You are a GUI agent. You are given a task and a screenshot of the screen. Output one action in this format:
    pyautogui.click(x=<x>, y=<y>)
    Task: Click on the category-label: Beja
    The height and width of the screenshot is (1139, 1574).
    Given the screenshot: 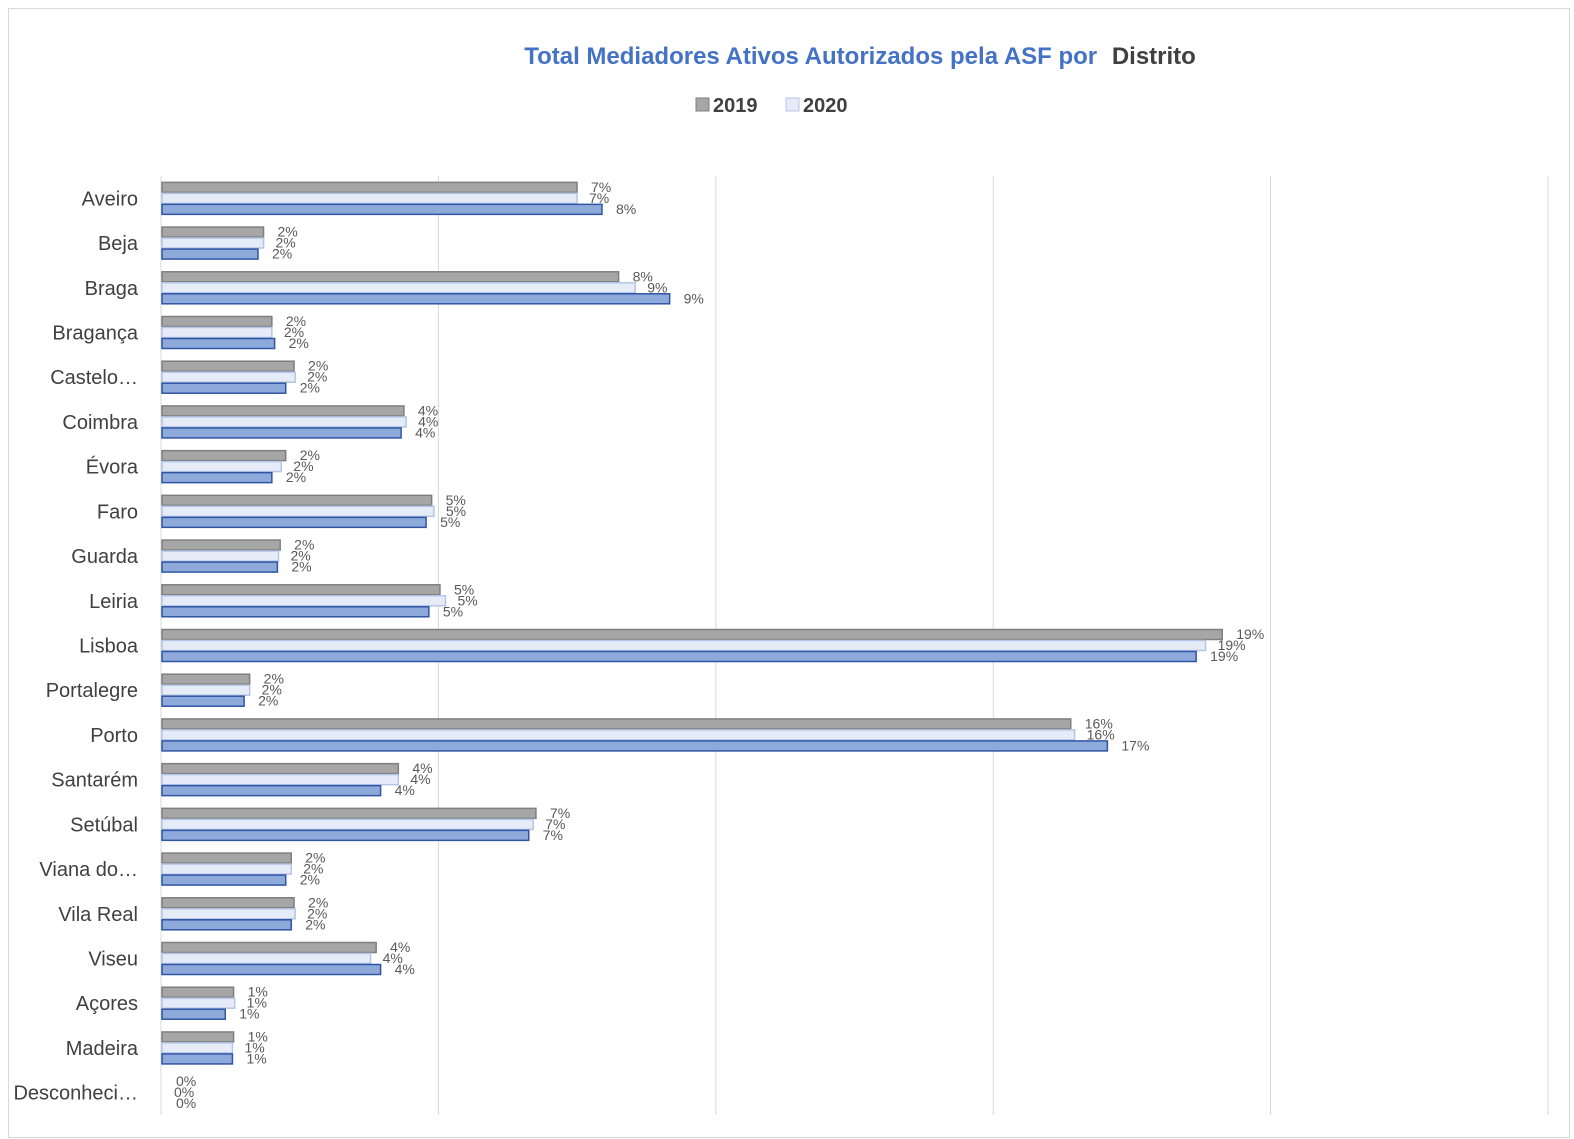 What is the action you would take?
    pyautogui.click(x=118, y=244)
    